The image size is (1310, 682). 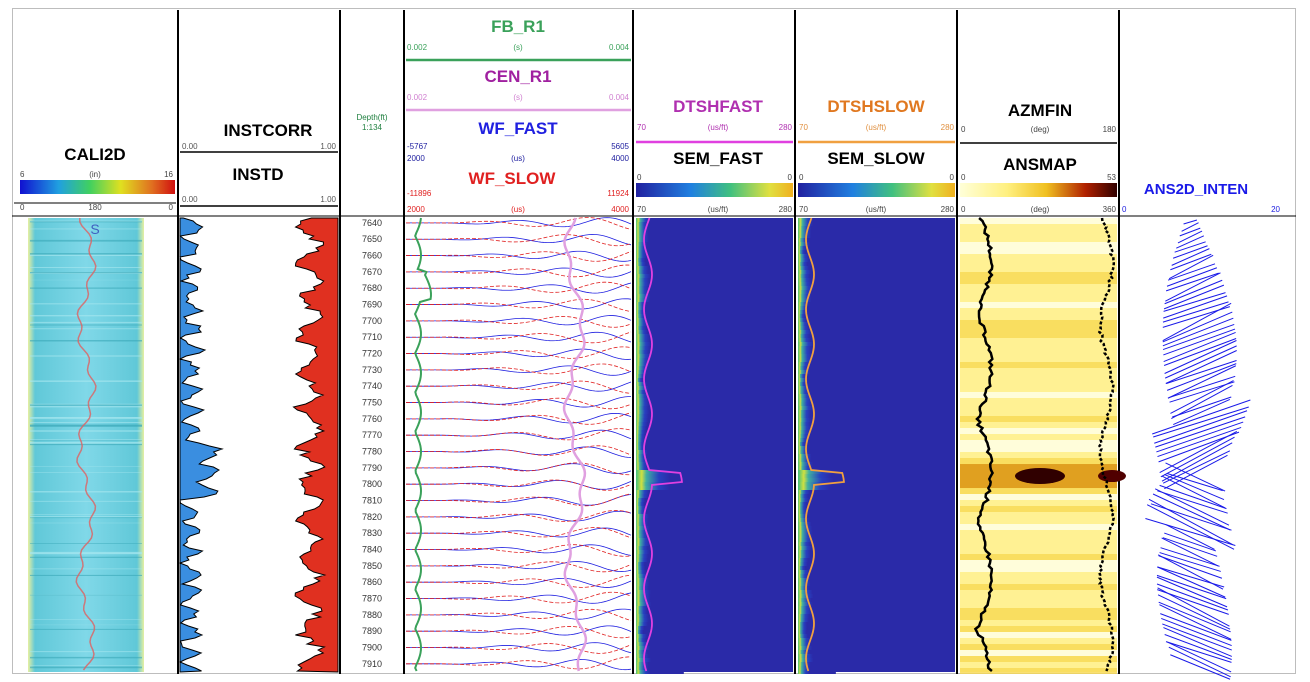 What do you see at coordinates (328, 146) in the screenshot?
I see `instcorr-max: 1.00` at bounding box center [328, 146].